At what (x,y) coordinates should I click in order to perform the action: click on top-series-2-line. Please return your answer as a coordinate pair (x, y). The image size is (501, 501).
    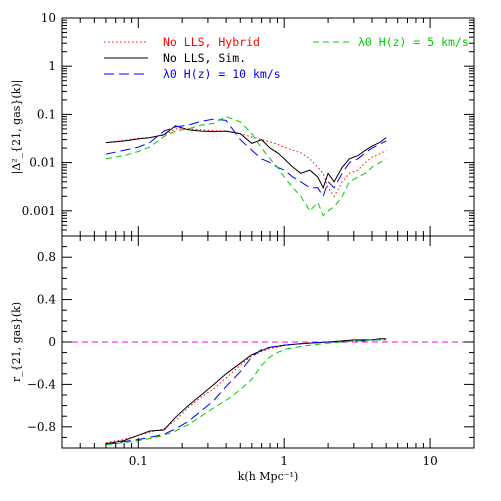
    Looking at the image, I should click on (246, 158).